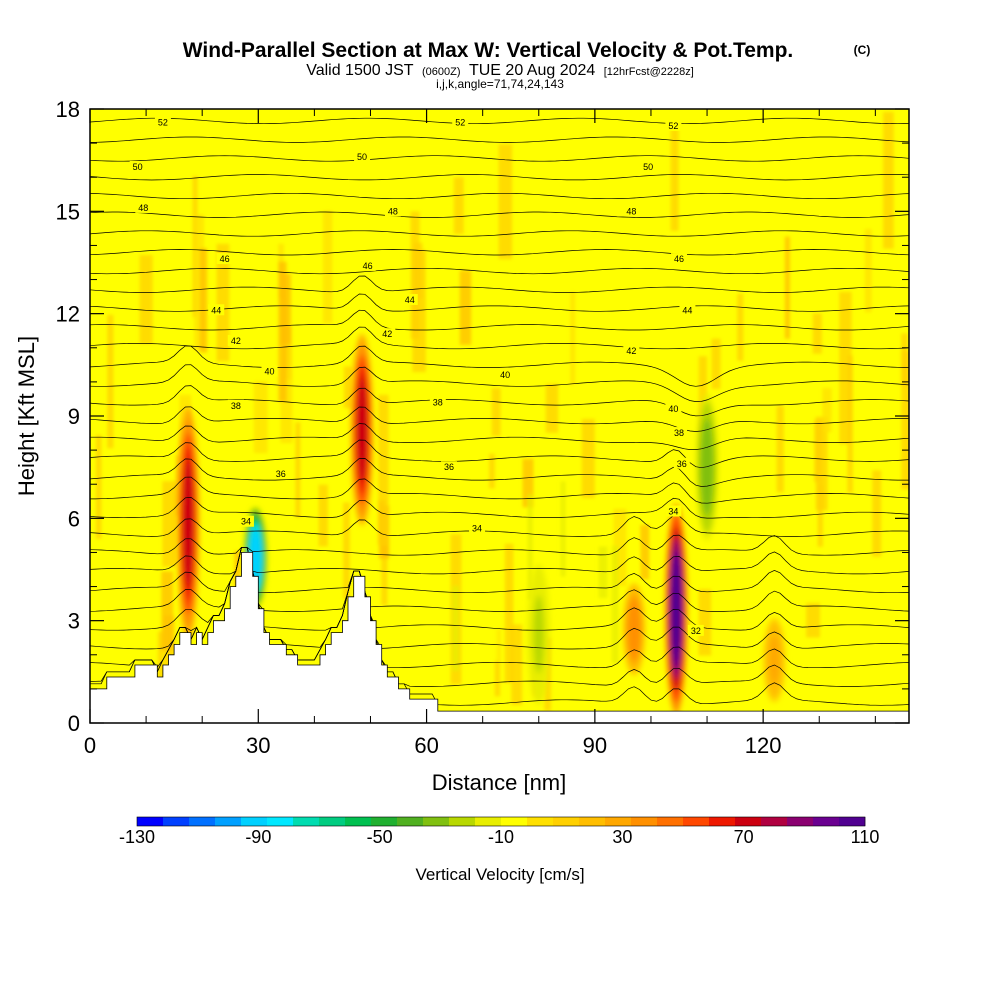 This screenshot has height=1000, width=1000. I want to click on contour-label: 44, so click(687, 310).